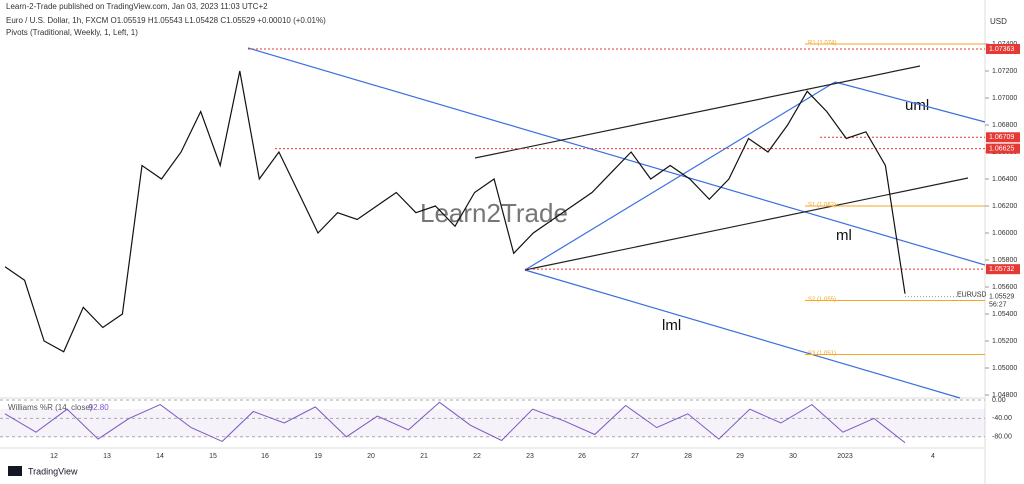  Describe the element at coordinates (671, 325) in the screenshot. I see `lml-label: lml` at that location.